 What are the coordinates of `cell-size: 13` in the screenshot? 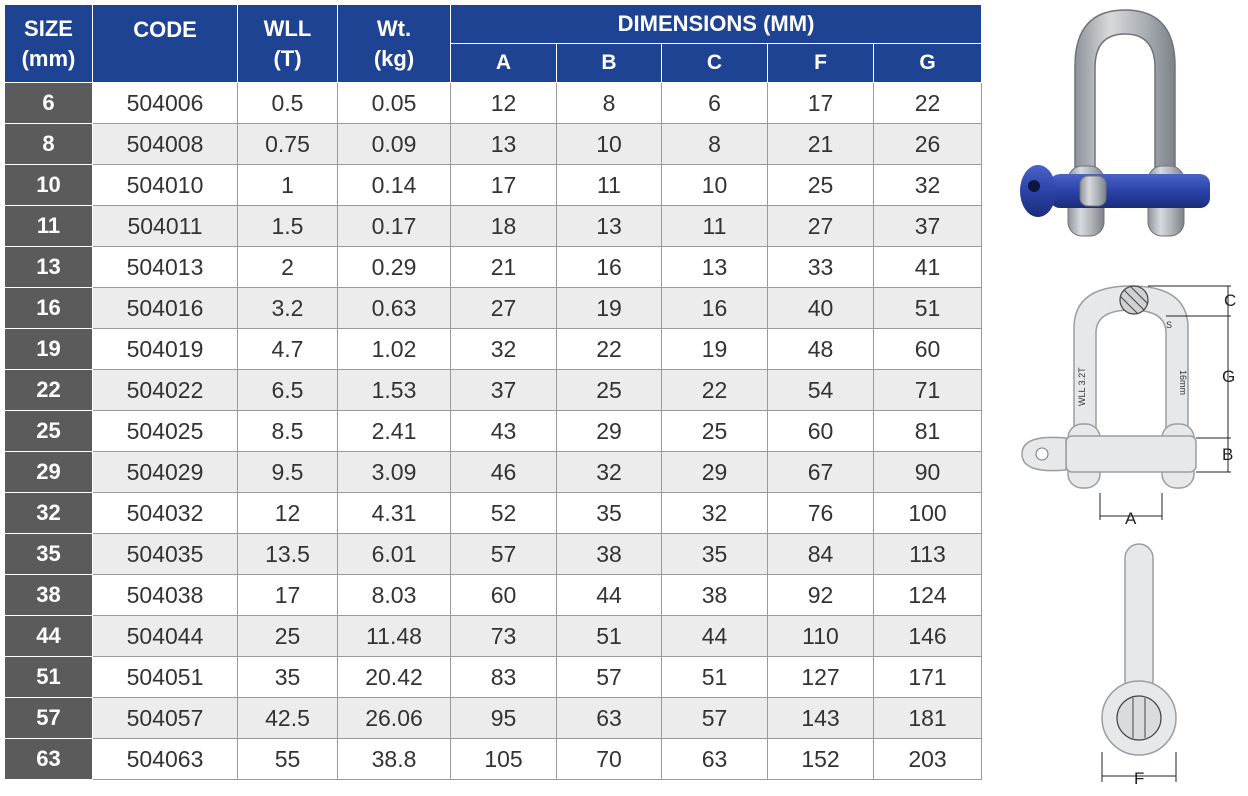 It's located at (48, 267).